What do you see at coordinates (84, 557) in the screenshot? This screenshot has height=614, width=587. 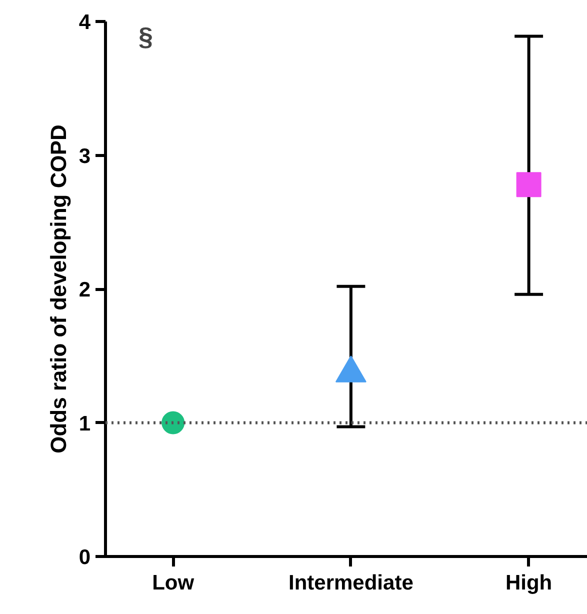 I see `y-tick-label: 0` at bounding box center [84, 557].